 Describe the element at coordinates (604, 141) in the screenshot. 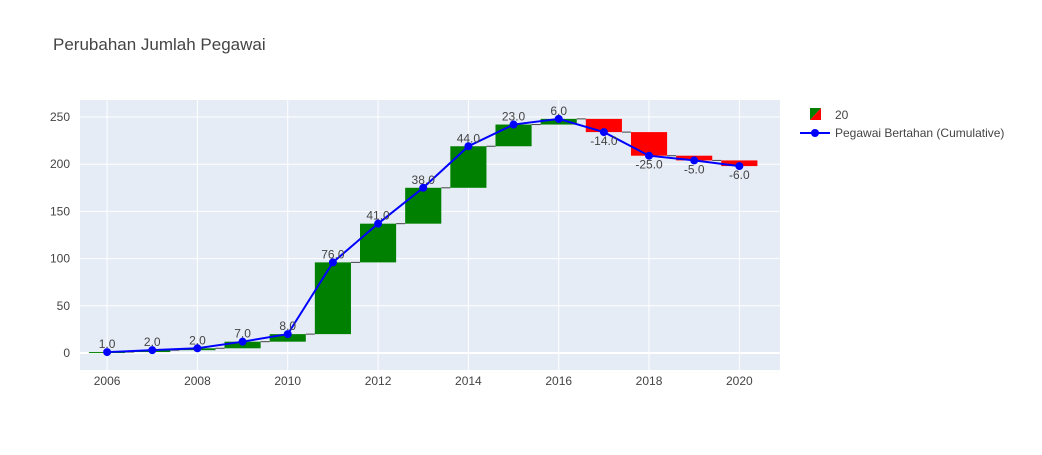

I see `bar-value-label: -14.0` at that location.